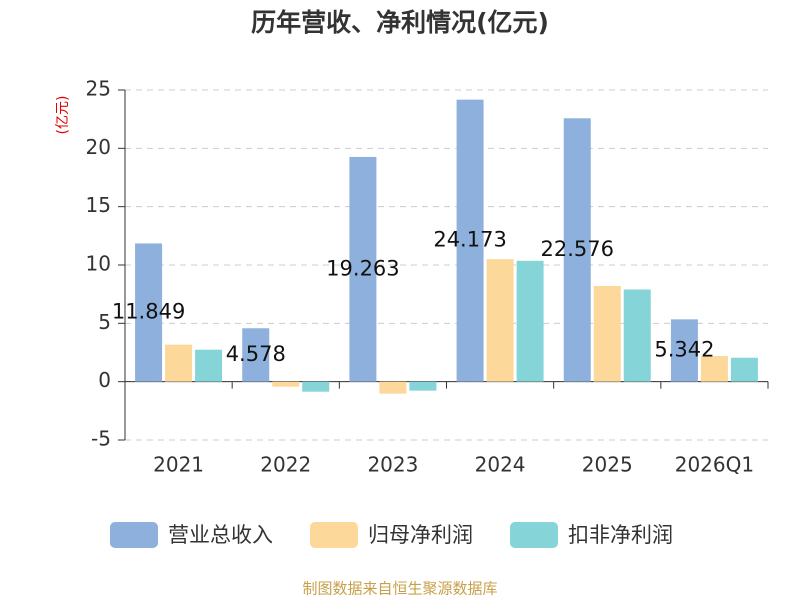 The image size is (800, 600). What do you see at coordinates (420, 535) in the screenshot?
I see `legend-label: 归母净利润` at bounding box center [420, 535].